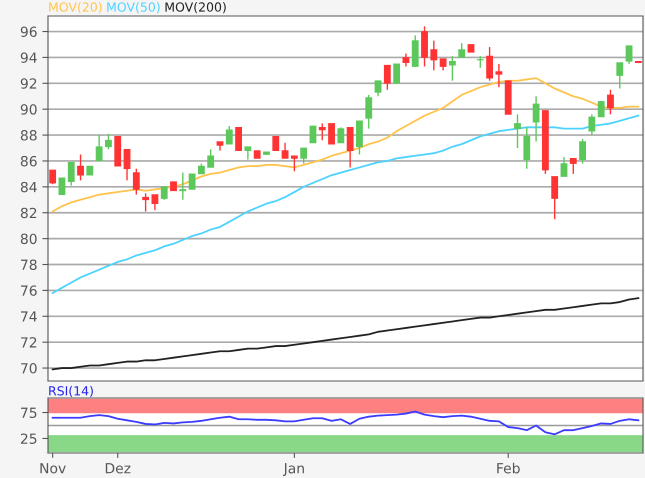 This screenshot has width=645, height=478. Describe the element at coordinates (28, 213) in the screenshot. I see `y-tick-label: 82` at that location.